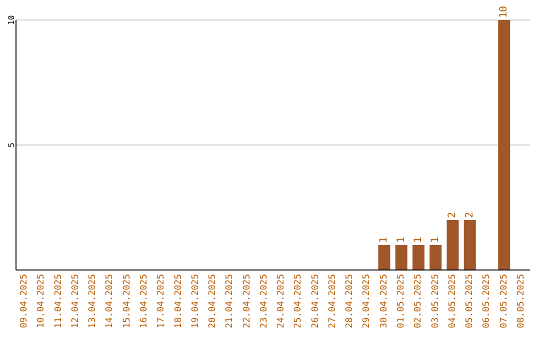  Describe the element at coordinates (315, 301) in the screenshot. I see `x-tick-label: 26.04.2025` at that location.